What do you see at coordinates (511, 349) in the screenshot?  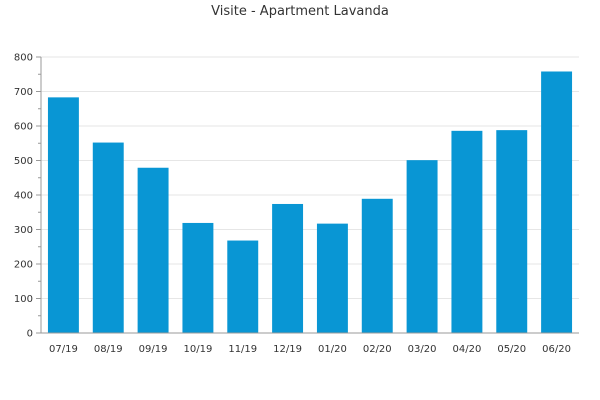 I see `x-tick-label: 05/20` at bounding box center [511, 349].